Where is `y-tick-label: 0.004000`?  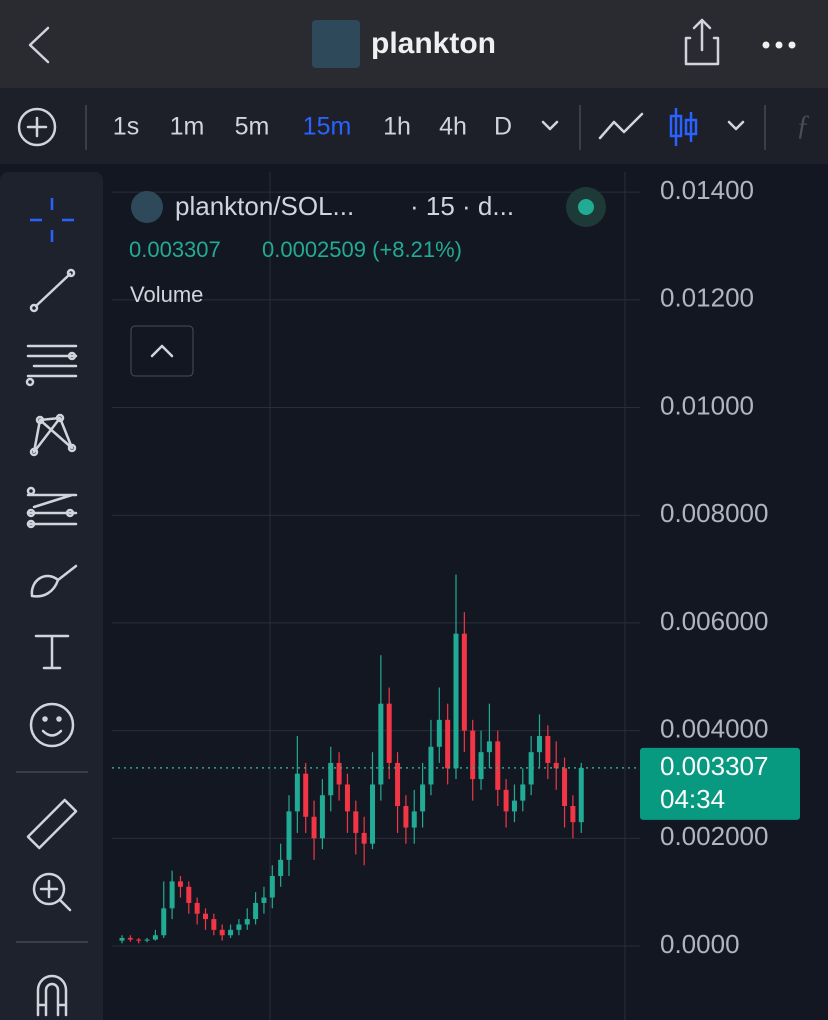
y-tick-label: 0.004000 is located at coordinates (714, 728).